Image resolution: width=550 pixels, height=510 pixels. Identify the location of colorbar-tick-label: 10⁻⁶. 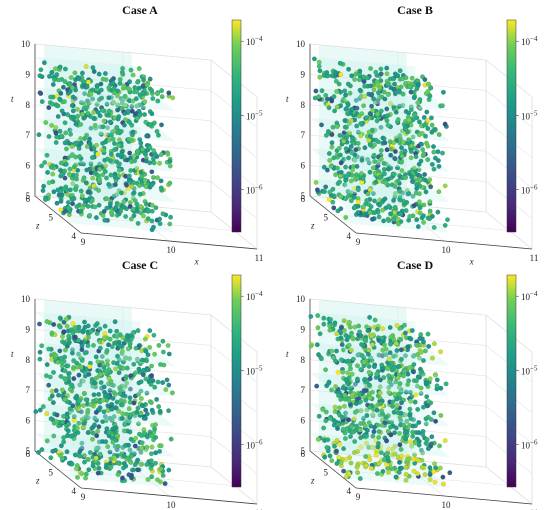
(254, 445).